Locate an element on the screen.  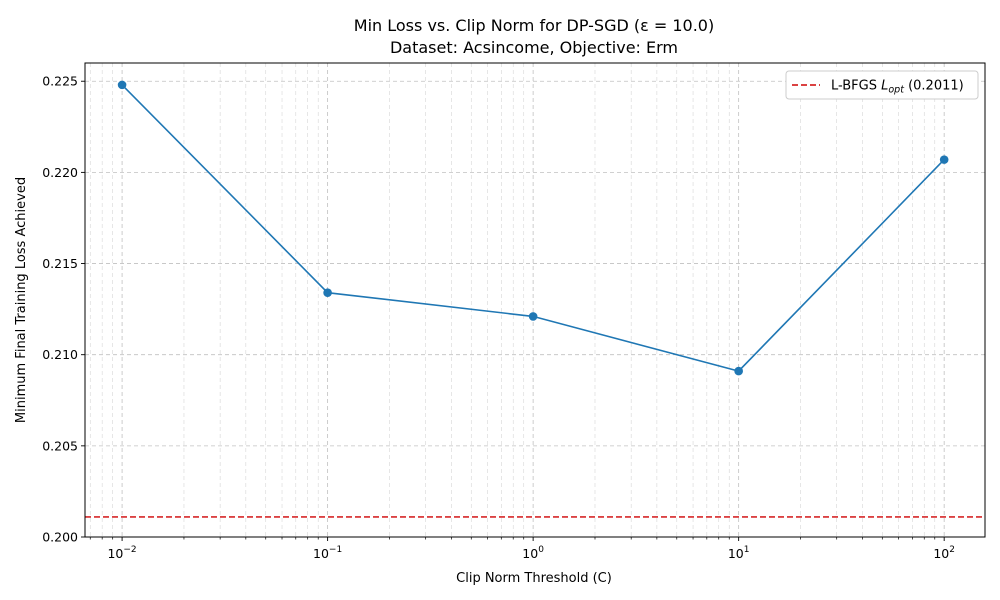
legend-box is located at coordinates (882, 85).